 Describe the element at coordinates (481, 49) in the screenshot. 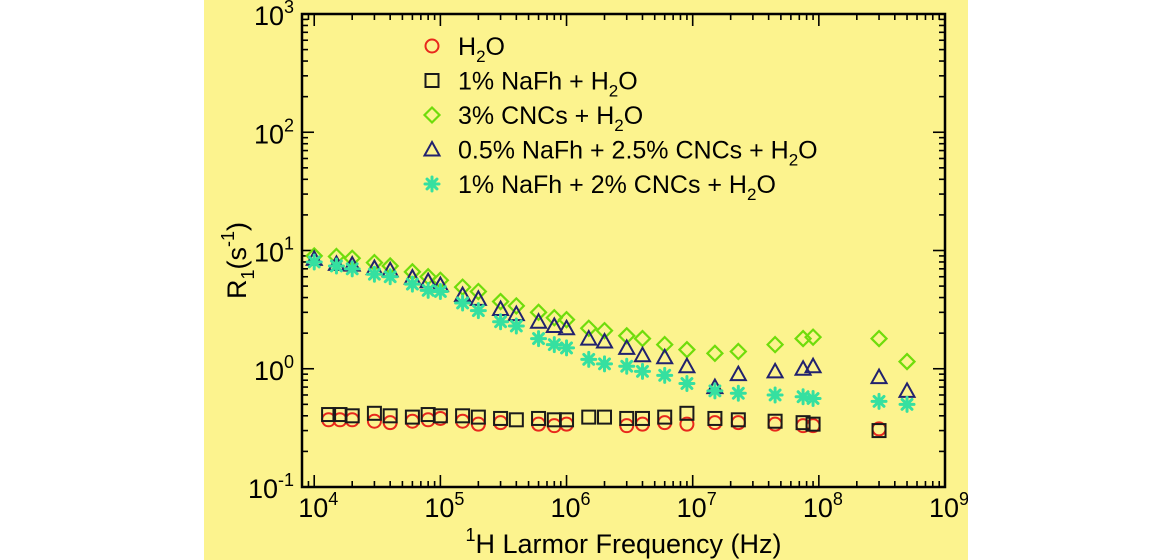

I see `legend-label: H2O` at that location.